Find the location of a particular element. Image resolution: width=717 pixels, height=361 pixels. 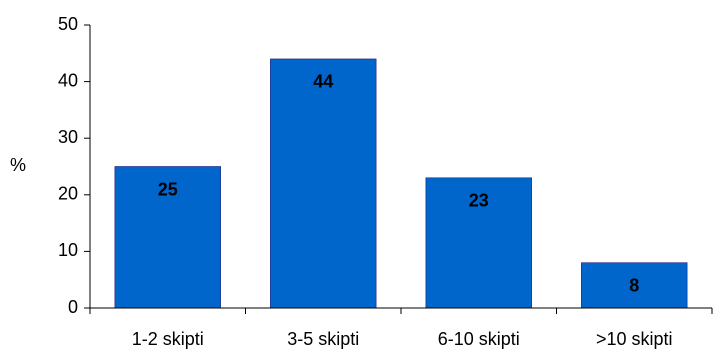

x-tick-label: 3-5 skipti is located at coordinates (323, 339).